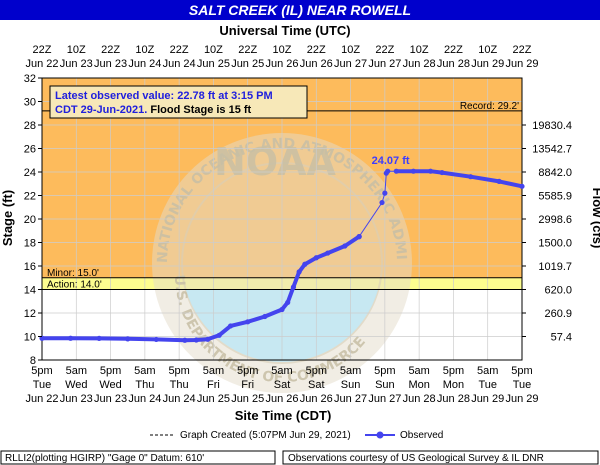 This screenshot has width=600, height=465. I want to click on x-tick-day: Tue, so click(522, 385).